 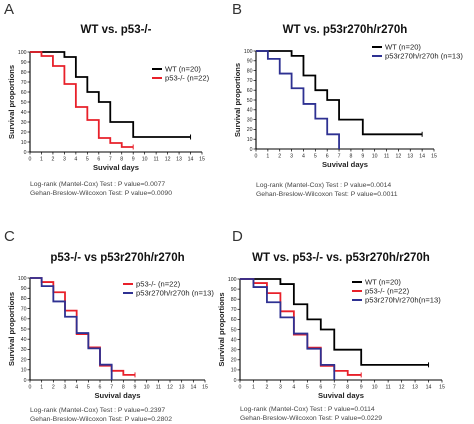 I want to click on y-tick-label: 50, so click(x=250, y=101).